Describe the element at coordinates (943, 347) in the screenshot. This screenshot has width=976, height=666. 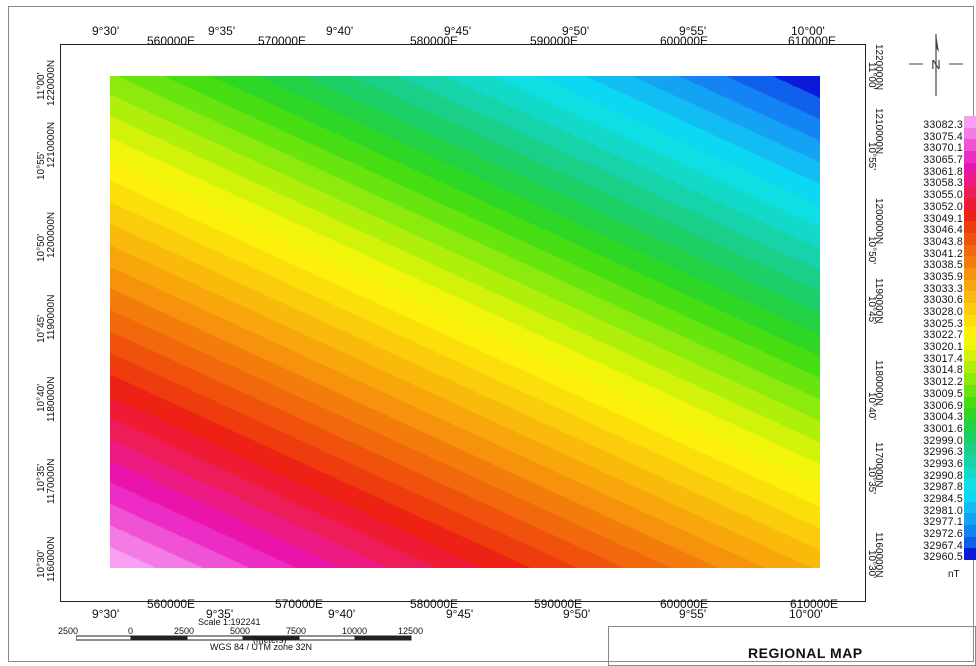
I see `legend-value: 33020.1` at that location.